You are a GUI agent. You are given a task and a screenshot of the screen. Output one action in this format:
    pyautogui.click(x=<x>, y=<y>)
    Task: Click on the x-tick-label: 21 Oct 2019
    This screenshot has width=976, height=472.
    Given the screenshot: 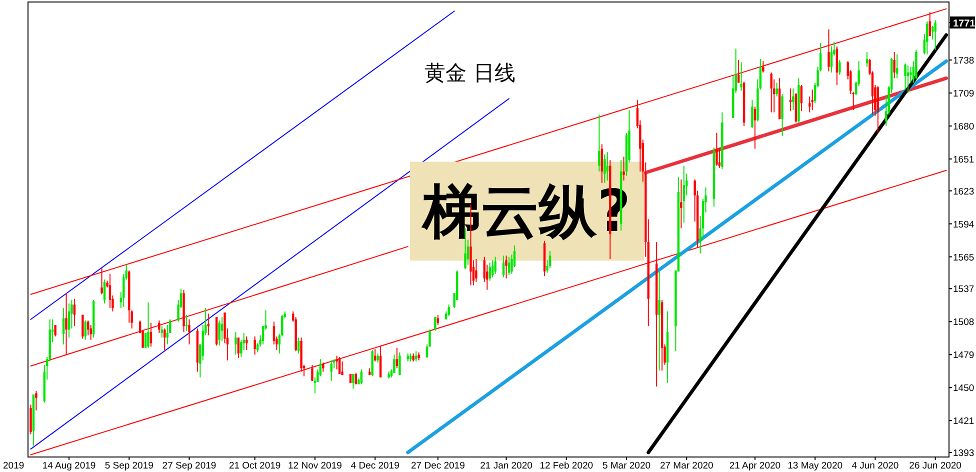 What is the action you would take?
    pyautogui.click(x=254, y=466)
    